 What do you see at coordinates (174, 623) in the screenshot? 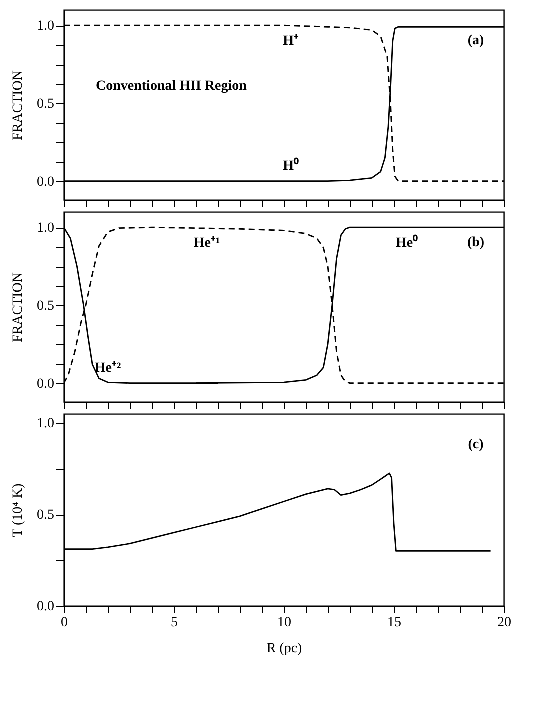
I see `x-tick-label: 5` at bounding box center [174, 623].